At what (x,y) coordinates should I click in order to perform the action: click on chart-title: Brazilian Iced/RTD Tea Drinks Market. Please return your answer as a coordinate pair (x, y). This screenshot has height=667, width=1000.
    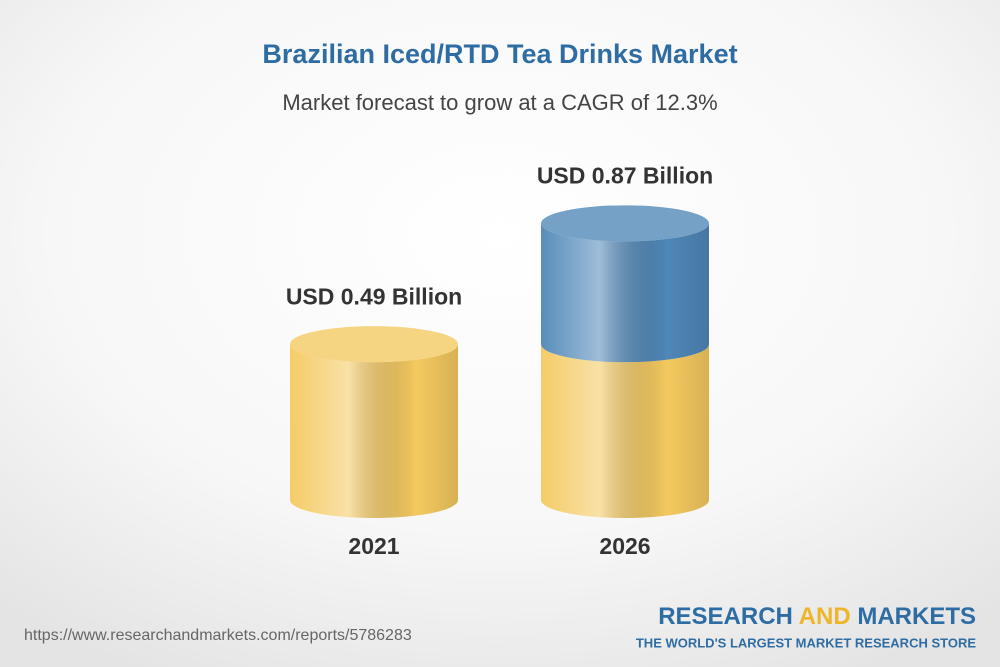
    Looking at the image, I should click on (499, 54).